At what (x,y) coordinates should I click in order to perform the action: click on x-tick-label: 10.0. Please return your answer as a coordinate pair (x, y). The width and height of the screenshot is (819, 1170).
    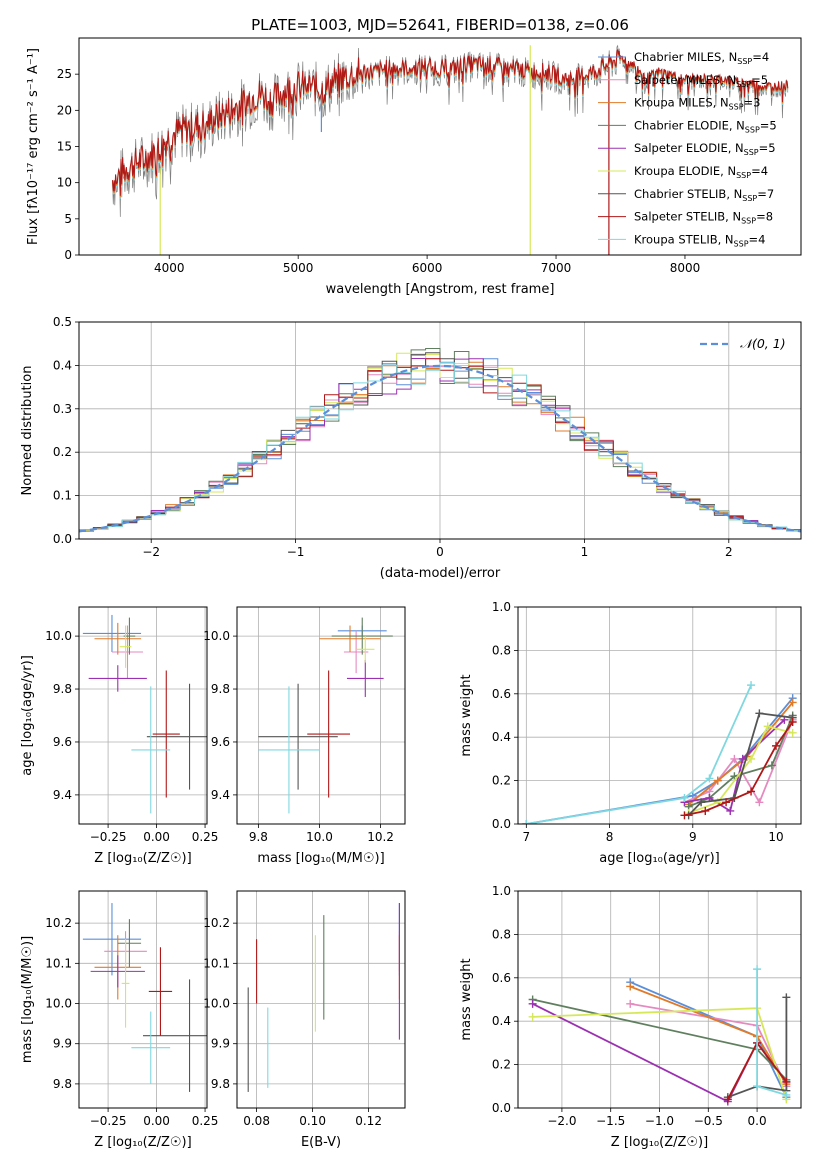
    Looking at the image, I should click on (319, 837).